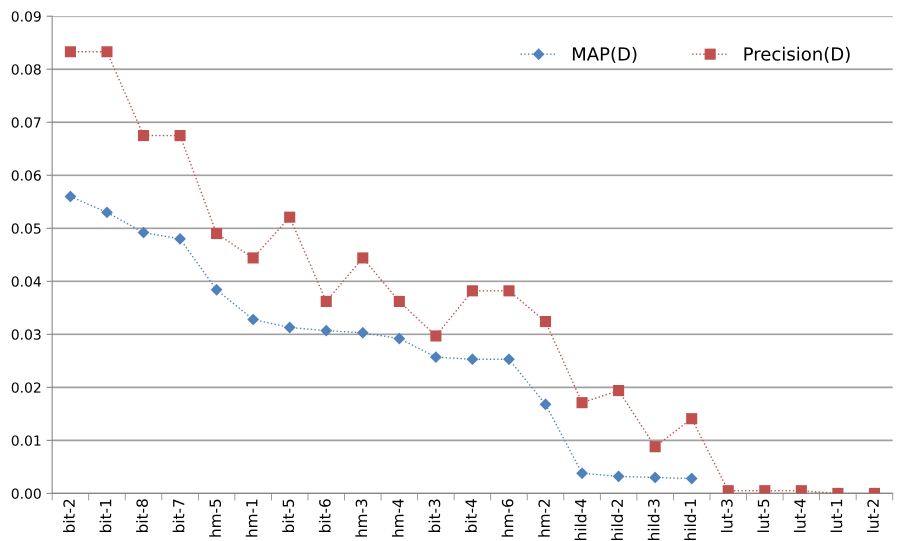 The width and height of the screenshot is (899, 541). What do you see at coordinates (836, 516) in the screenshot?
I see `x-tick-label: lut-1` at bounding box center [836, 516].